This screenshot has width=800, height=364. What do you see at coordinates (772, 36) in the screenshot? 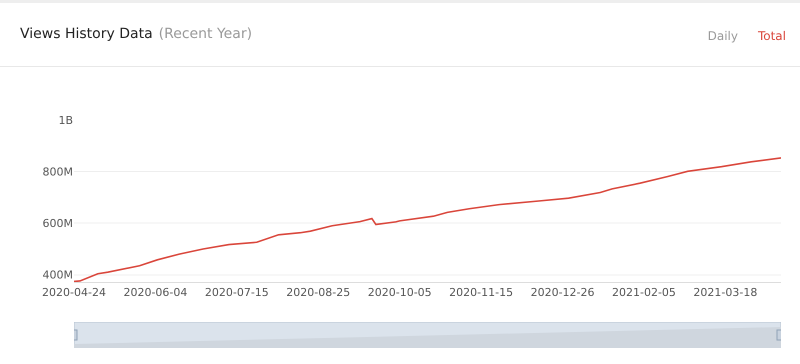
I see `text: Total` at bounding box center [772, 36].